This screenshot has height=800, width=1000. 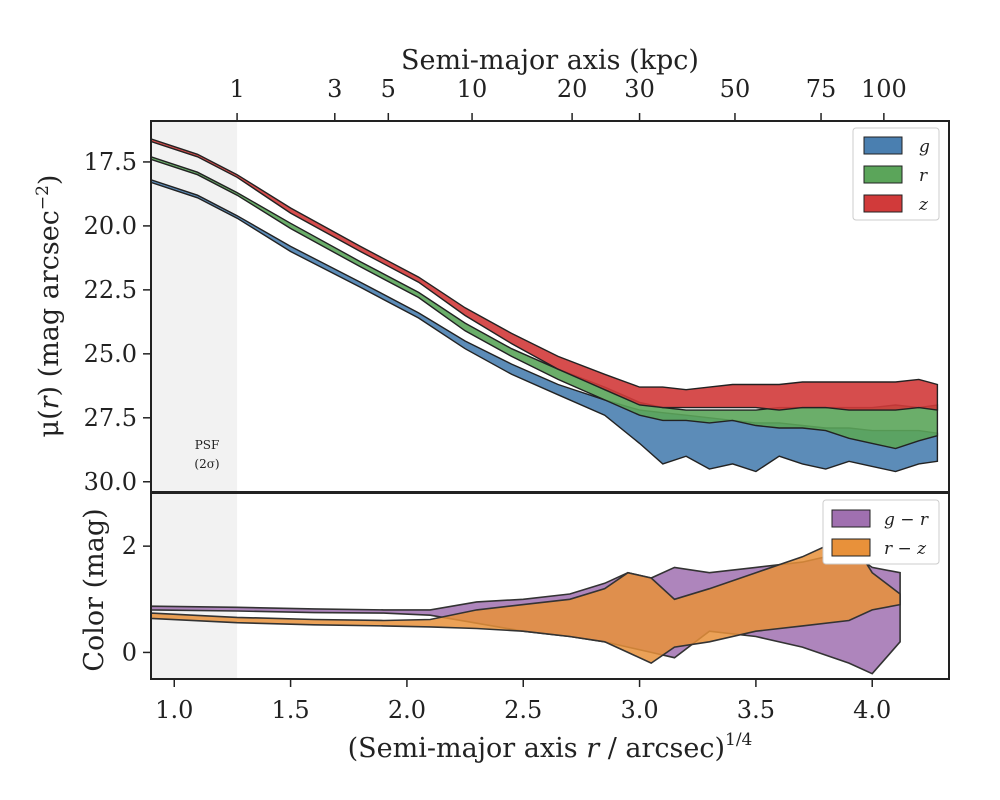 I want to click on x-axis-label: (Semi-major axis r / arcsec)1/4, so click(x=550, y=747).